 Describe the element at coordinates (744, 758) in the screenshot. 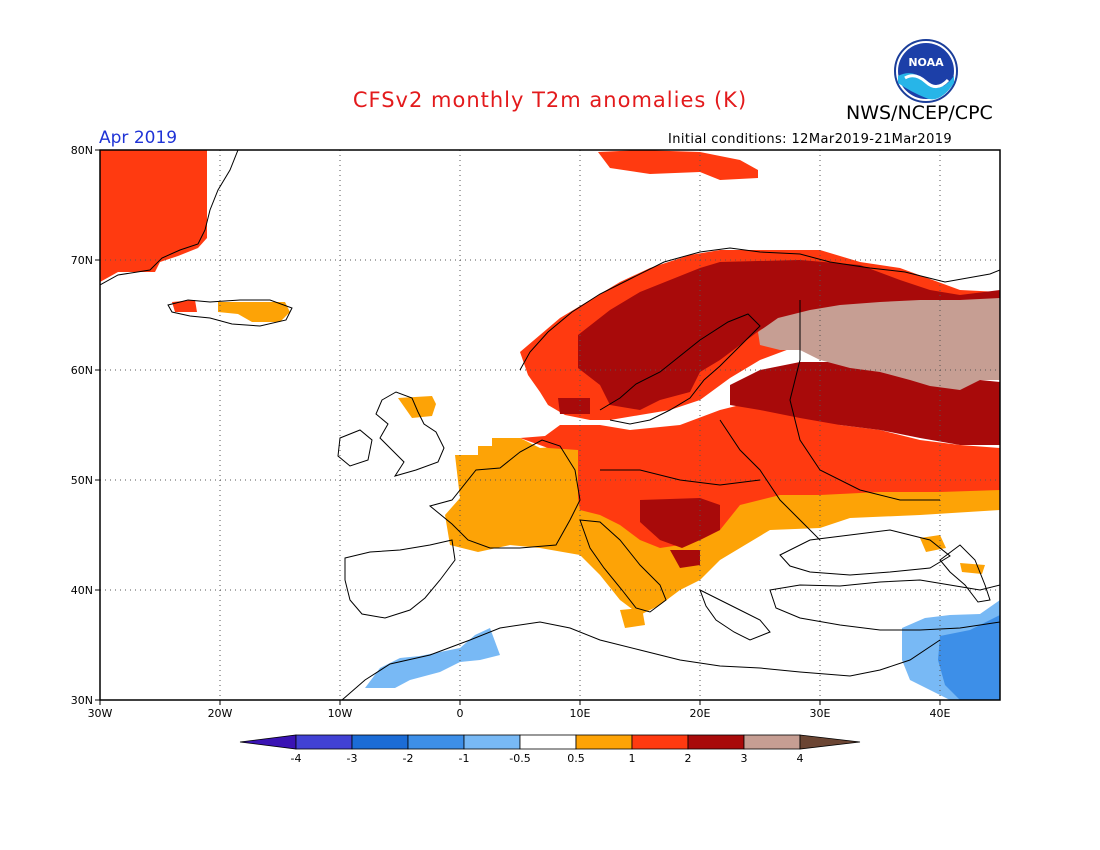

I see `colorbar-label: 3` at that location.